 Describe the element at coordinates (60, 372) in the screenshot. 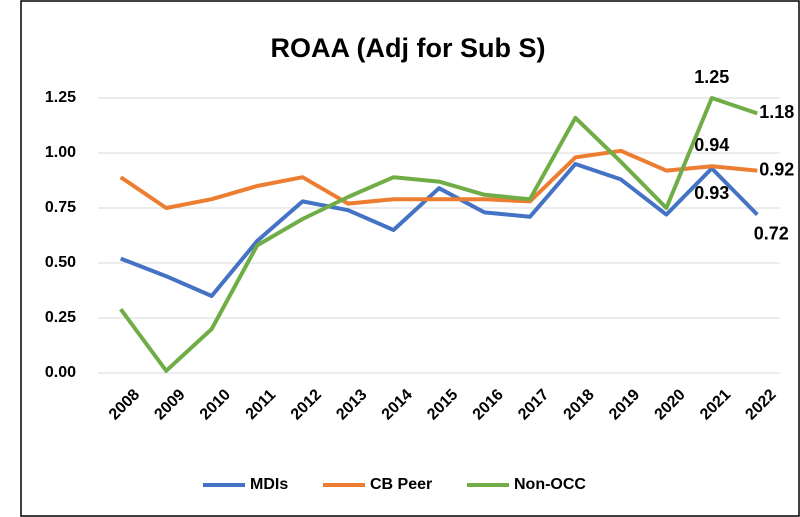

I see `y-tick-label: 0.00` at that location.